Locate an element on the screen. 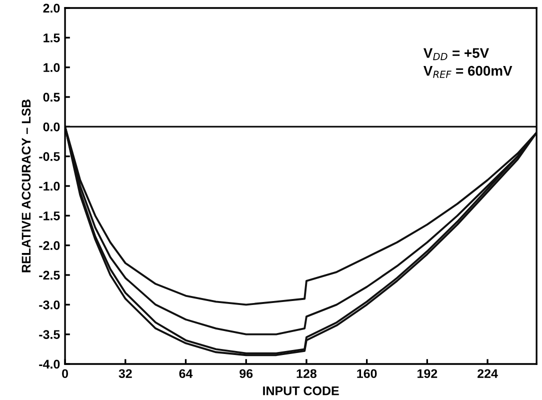 The height and width of the screenshot is (400, 542). x-tick-label: 192 is located at coordinates (428, 373).